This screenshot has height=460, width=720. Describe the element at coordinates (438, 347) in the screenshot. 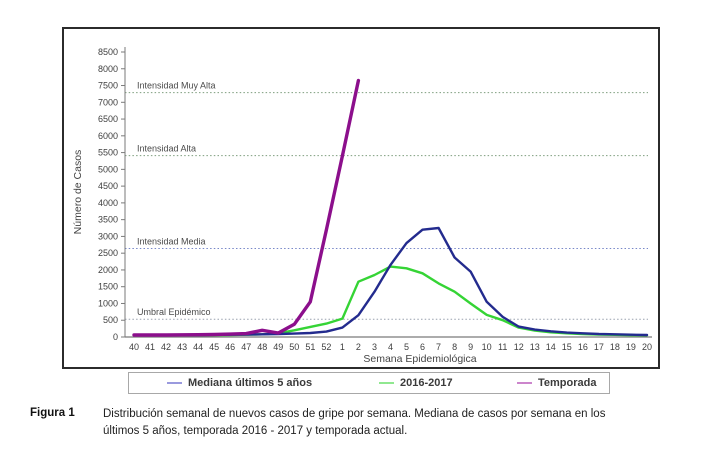

I see `x-tick-label: 7` at that location.